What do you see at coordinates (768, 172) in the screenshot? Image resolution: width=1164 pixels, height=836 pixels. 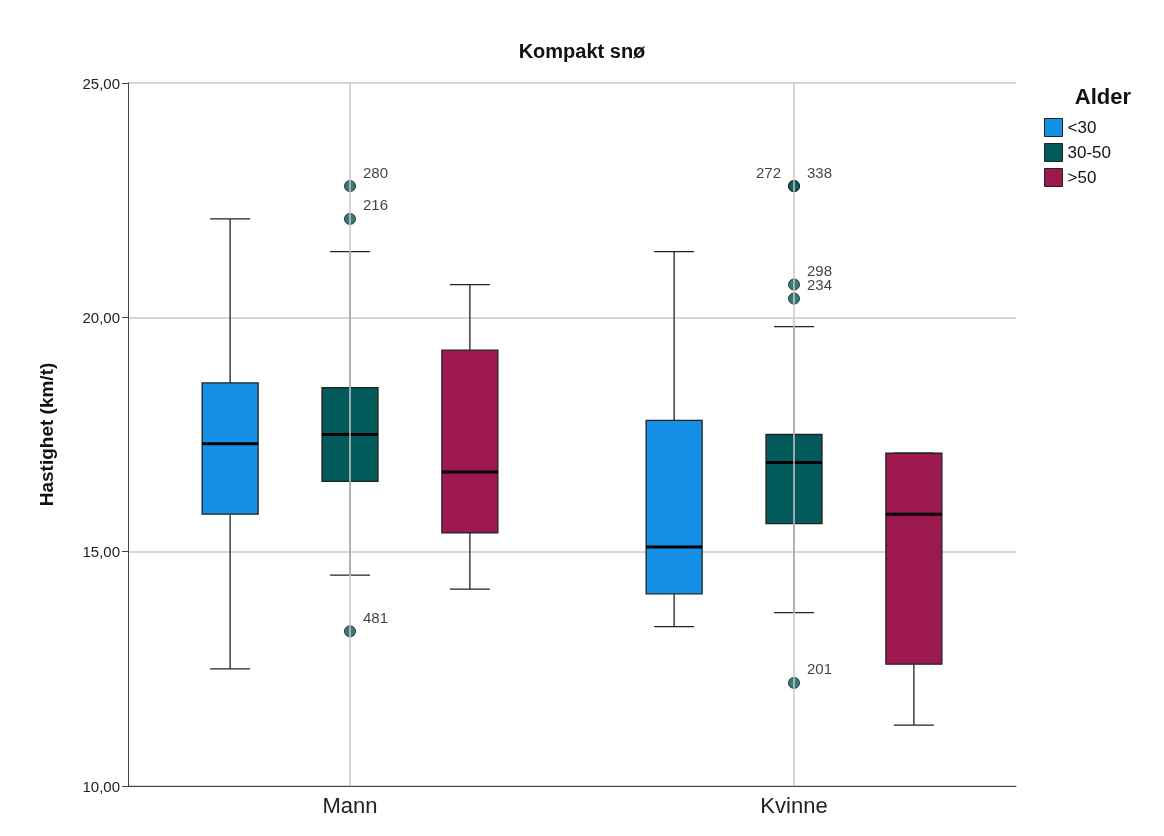 I see `annotation: 272` at bounding box center [768, 172].